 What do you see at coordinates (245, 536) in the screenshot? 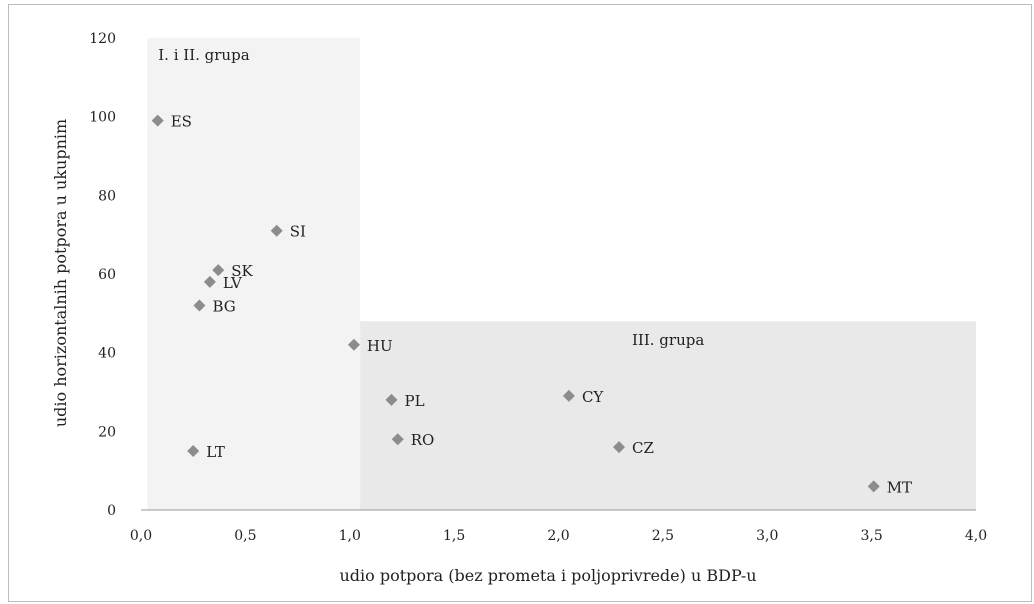
I see `x-tick-label: 0,5` at bounding box center [245, 536].